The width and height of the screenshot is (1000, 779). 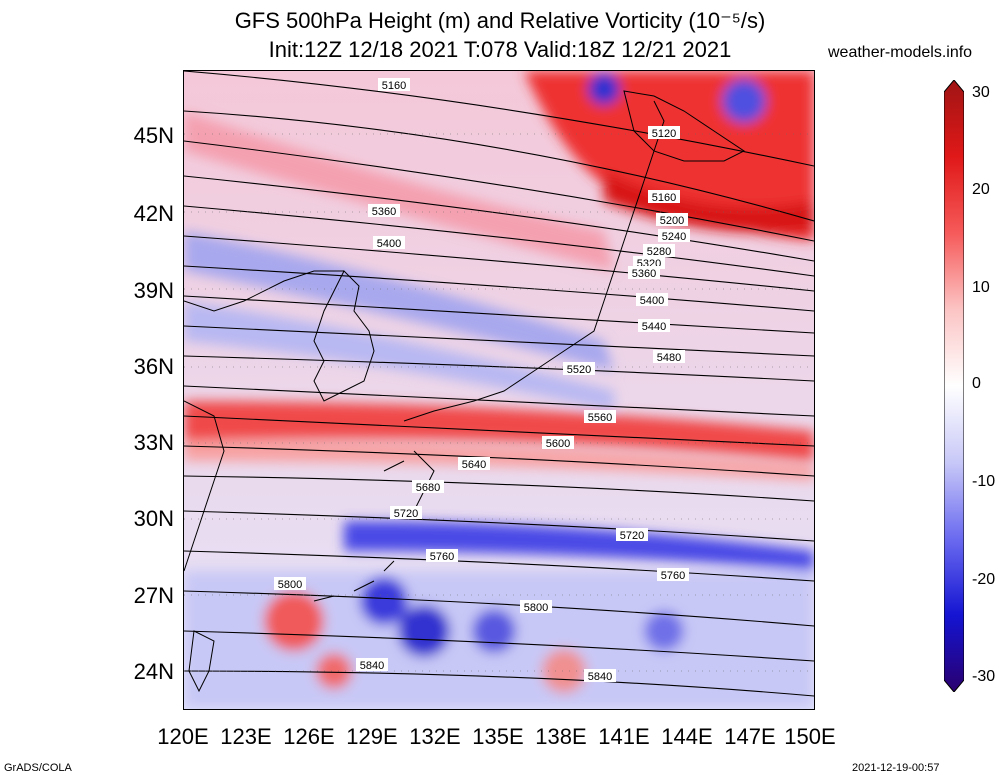 What do you see at coordinates (372, 736) in the screenshot?
I see `lon-label: 129E` at bounding box center [372, 736].